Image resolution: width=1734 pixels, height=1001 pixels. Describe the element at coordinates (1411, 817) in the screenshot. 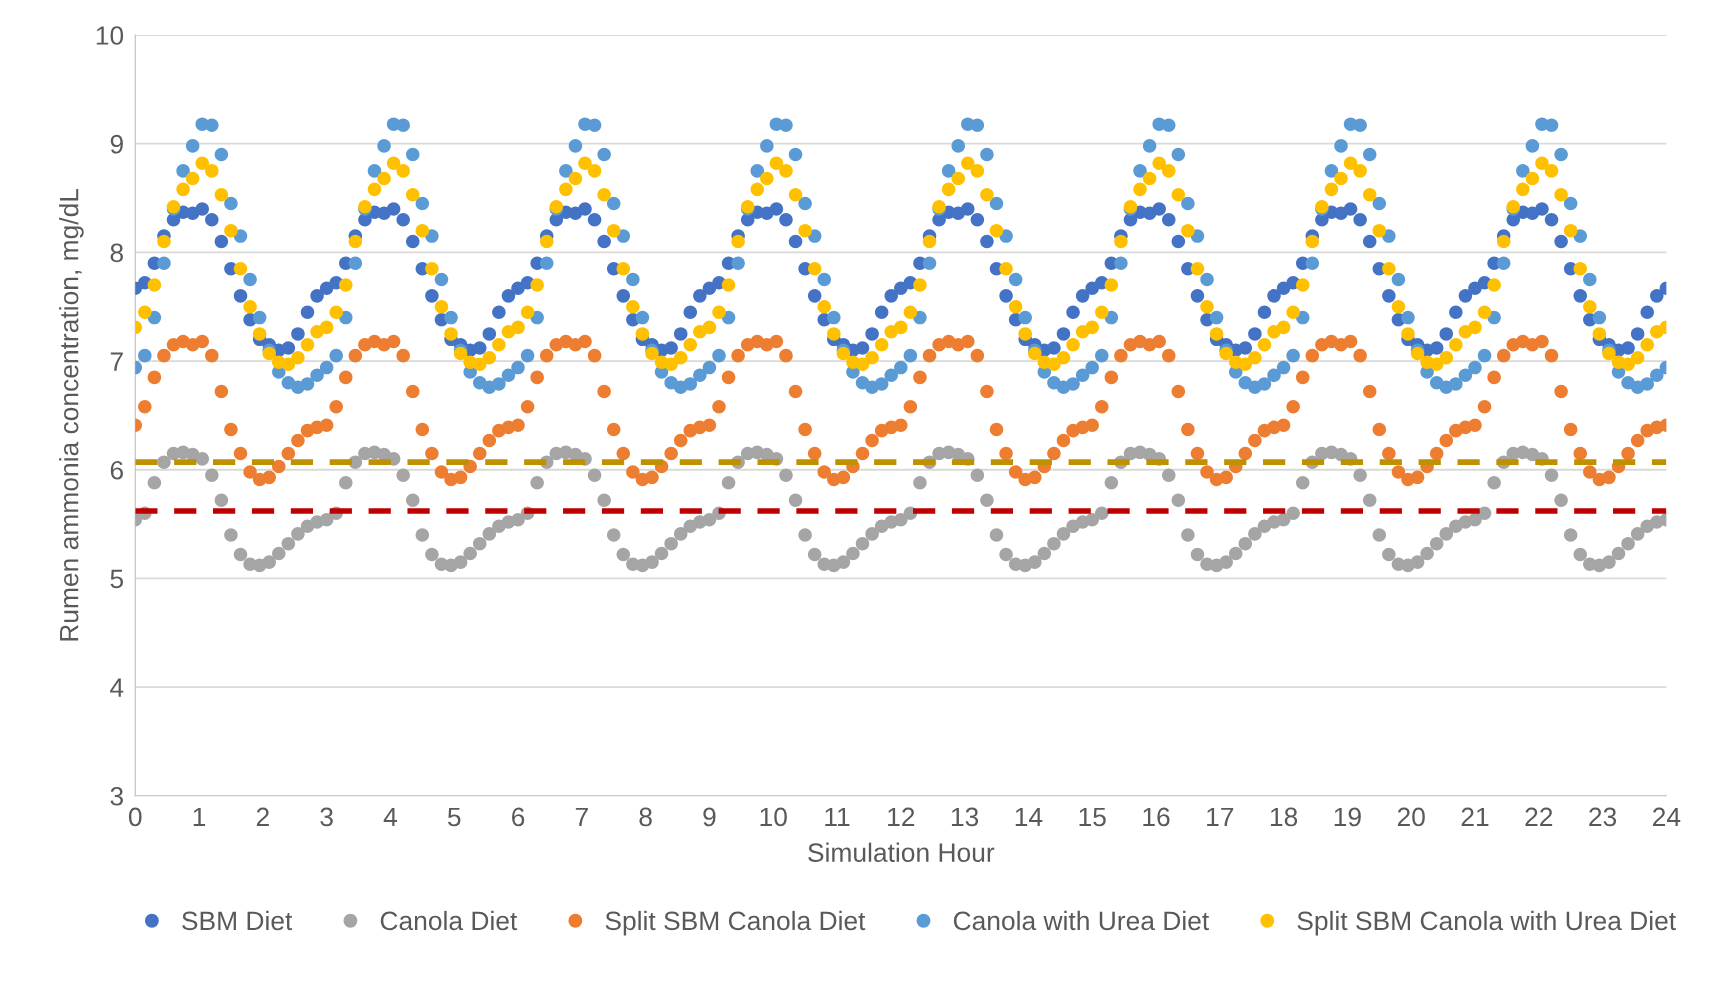

I see `x-tick-label: 20` at that location.